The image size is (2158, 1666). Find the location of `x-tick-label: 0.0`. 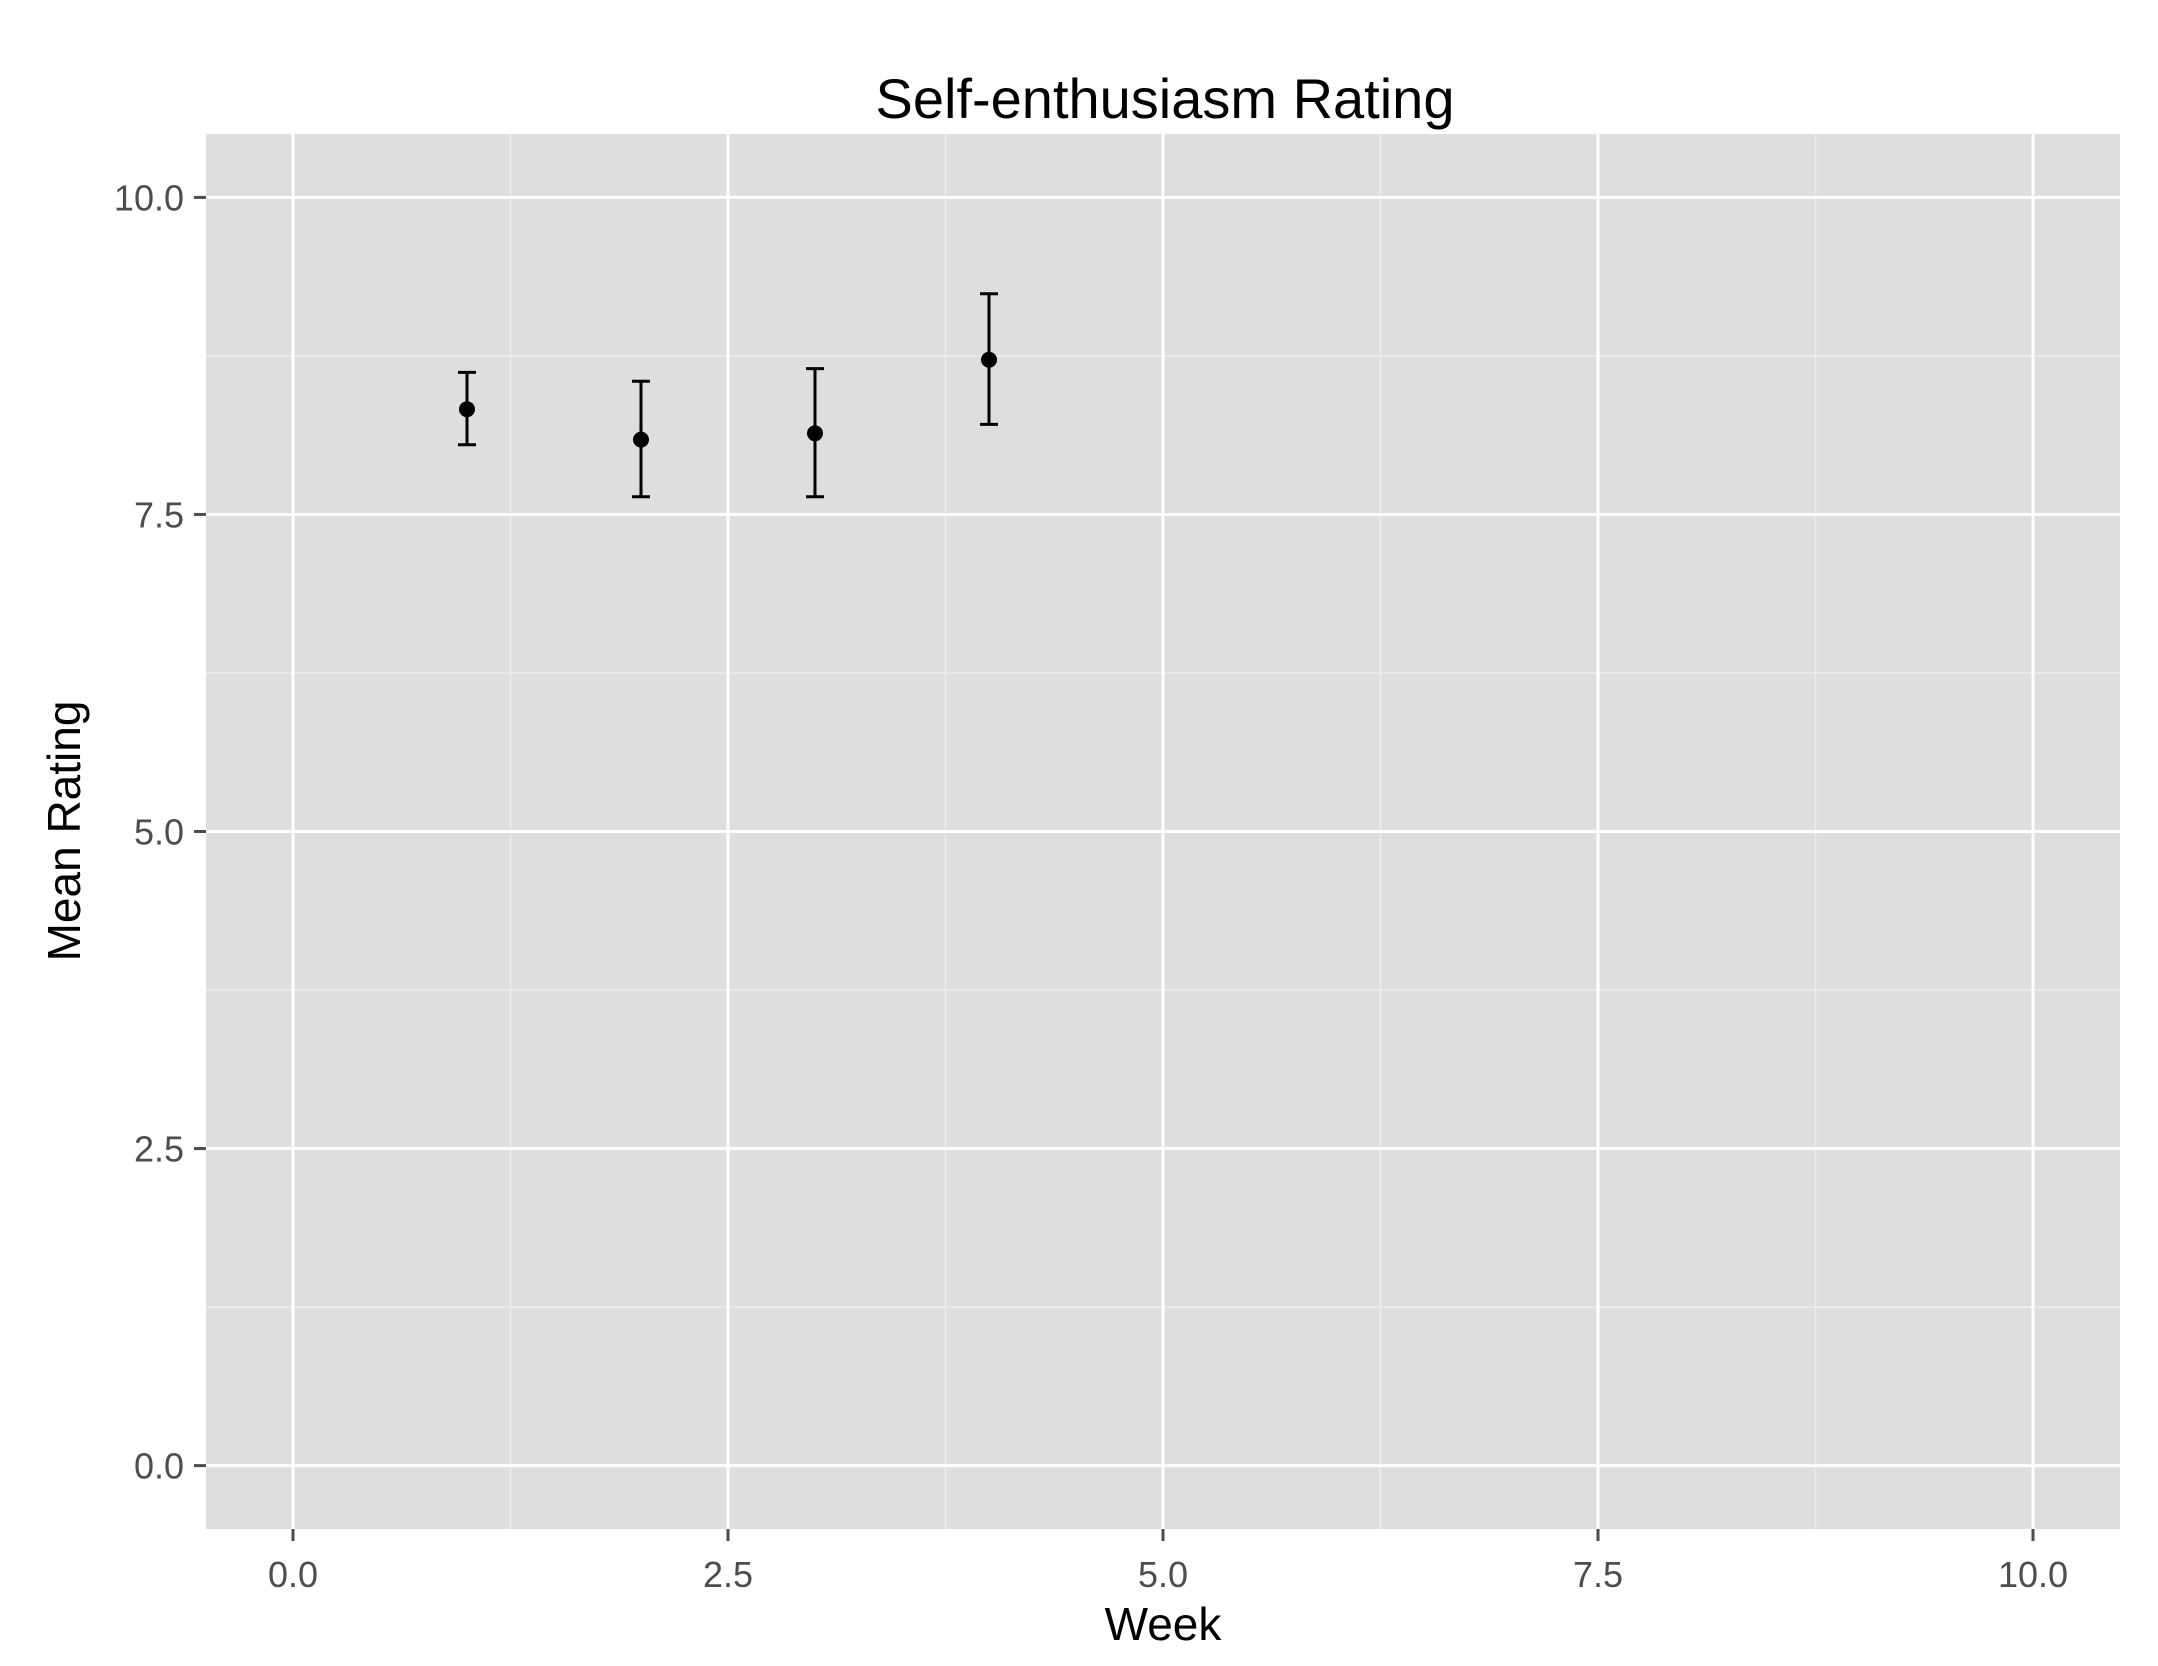

x-tick-label: 0.0 is located at coordinates (293, 1574).